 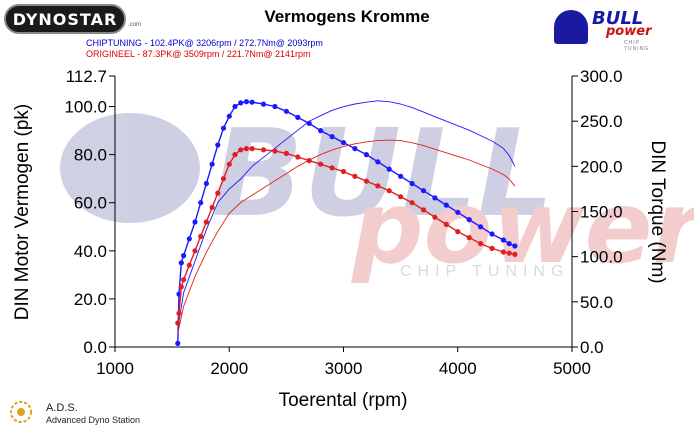 I want to click on y-right-tick-label: 150.0, so click(x=601, y=212).